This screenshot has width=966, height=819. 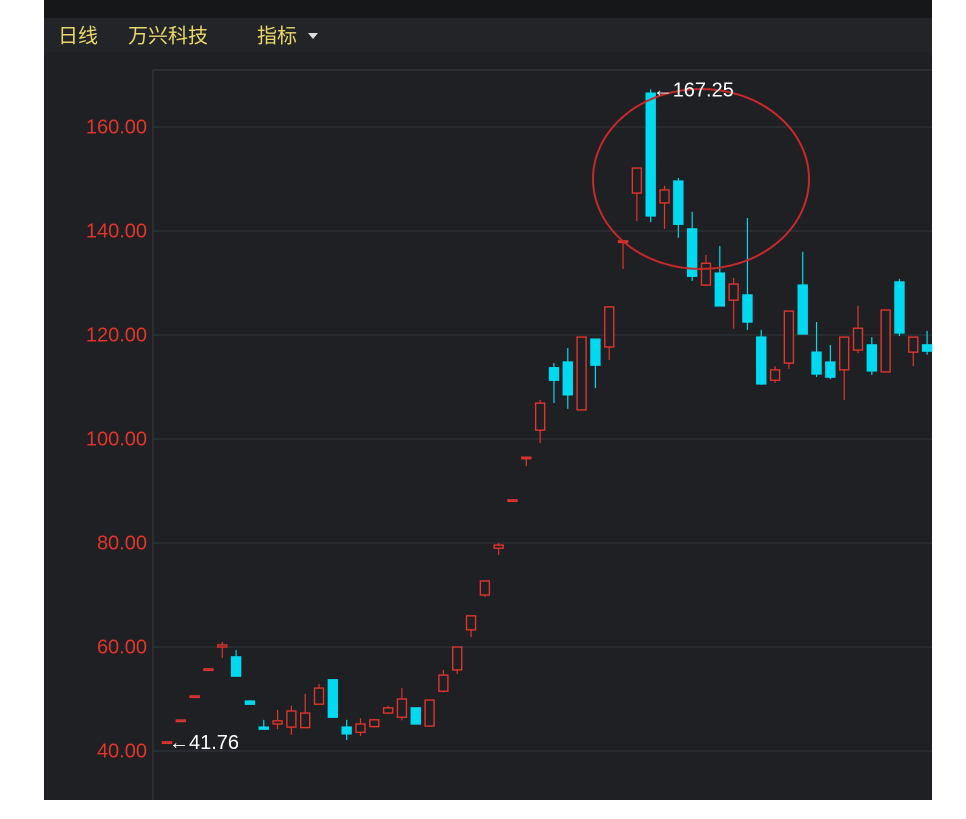 I want to click on y-tick-label: 80.00, so click(x=122, y=543).